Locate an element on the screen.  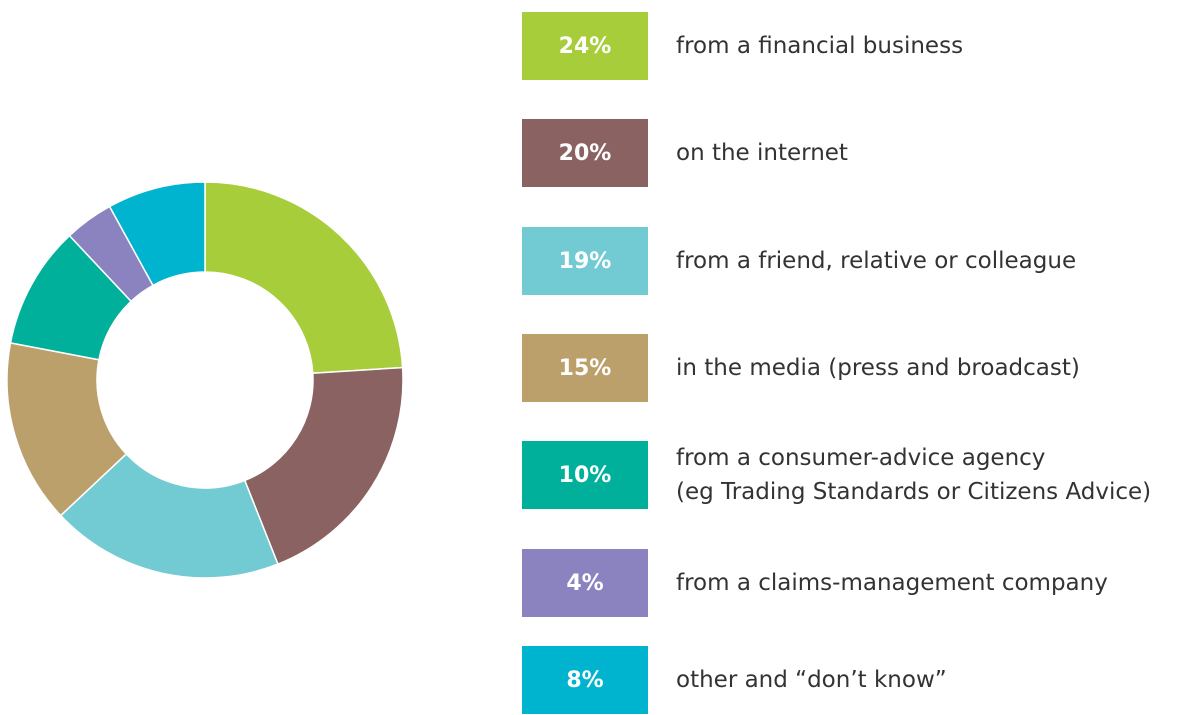
legend-item: 20% on the internet is located at coordinates (685, 153).